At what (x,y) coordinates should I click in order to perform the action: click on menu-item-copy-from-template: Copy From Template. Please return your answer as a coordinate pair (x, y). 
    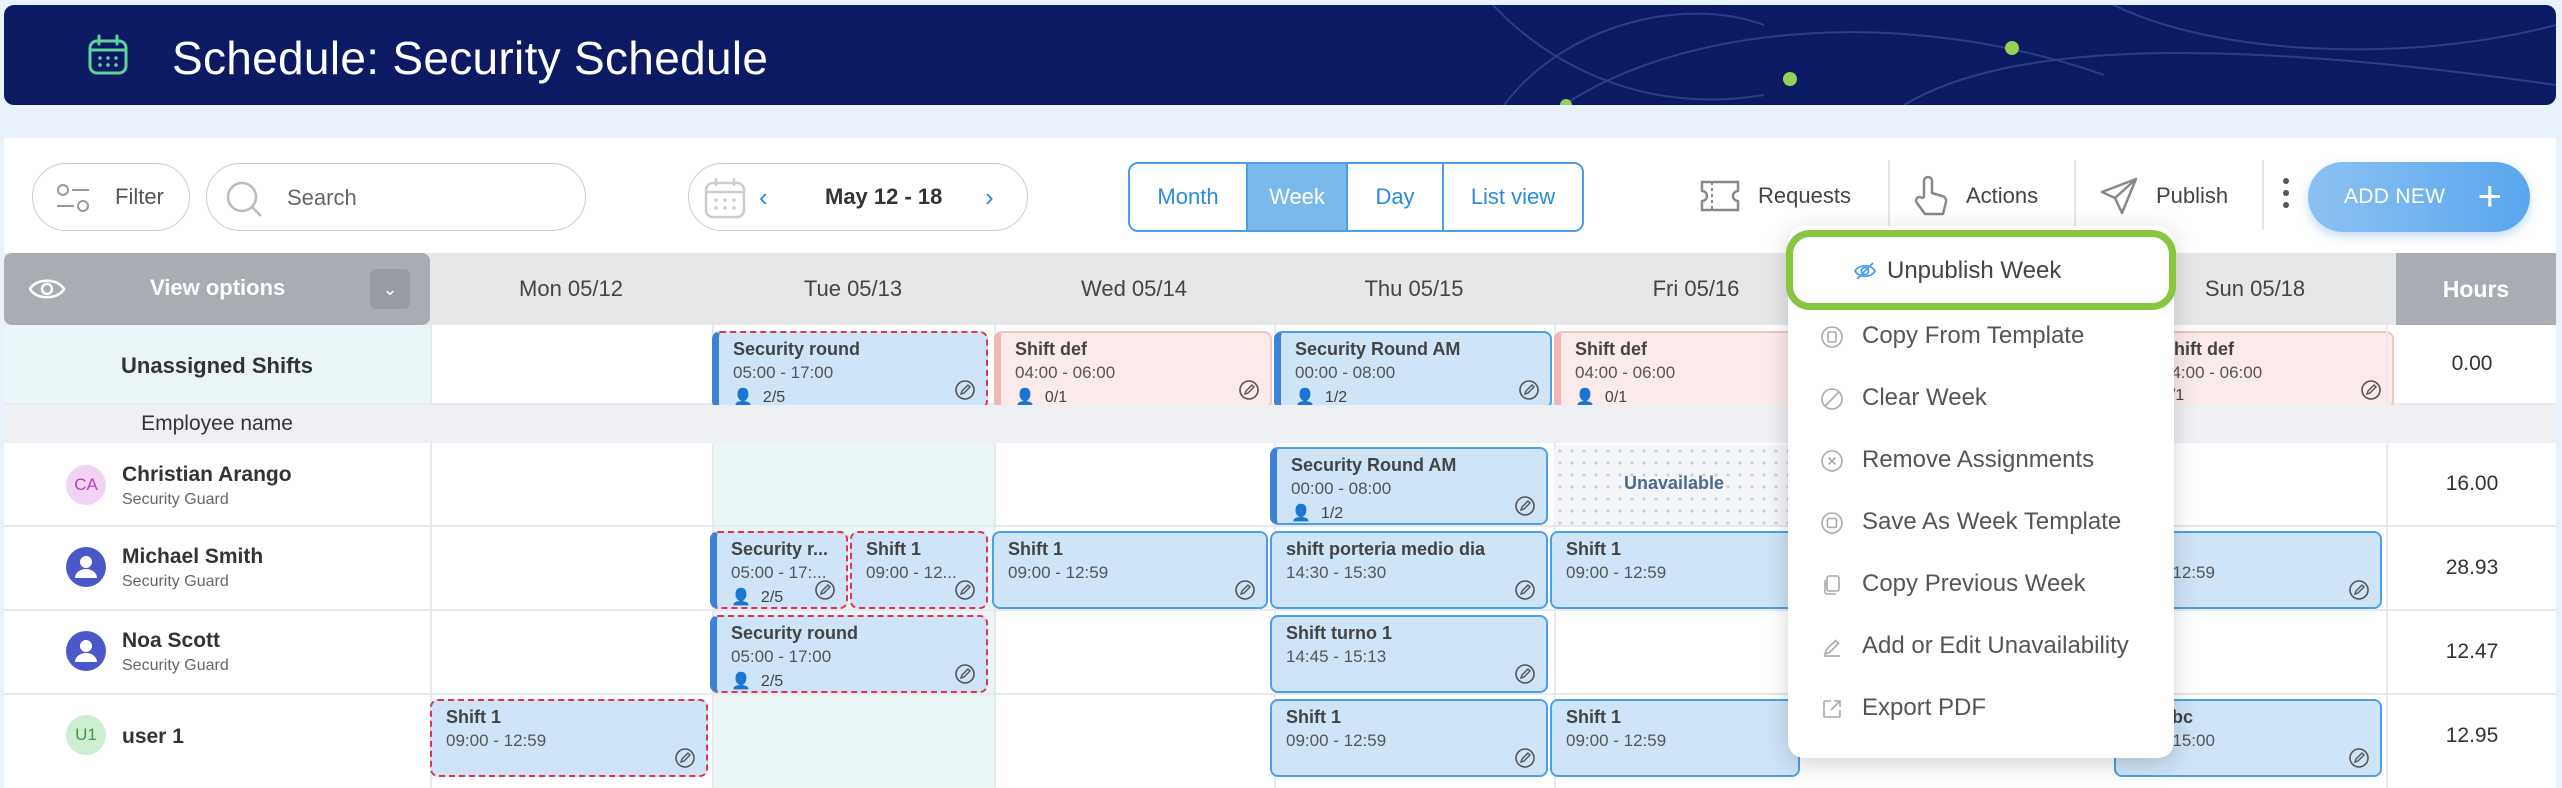
    Looking at the image, I should click on (1981, 336).